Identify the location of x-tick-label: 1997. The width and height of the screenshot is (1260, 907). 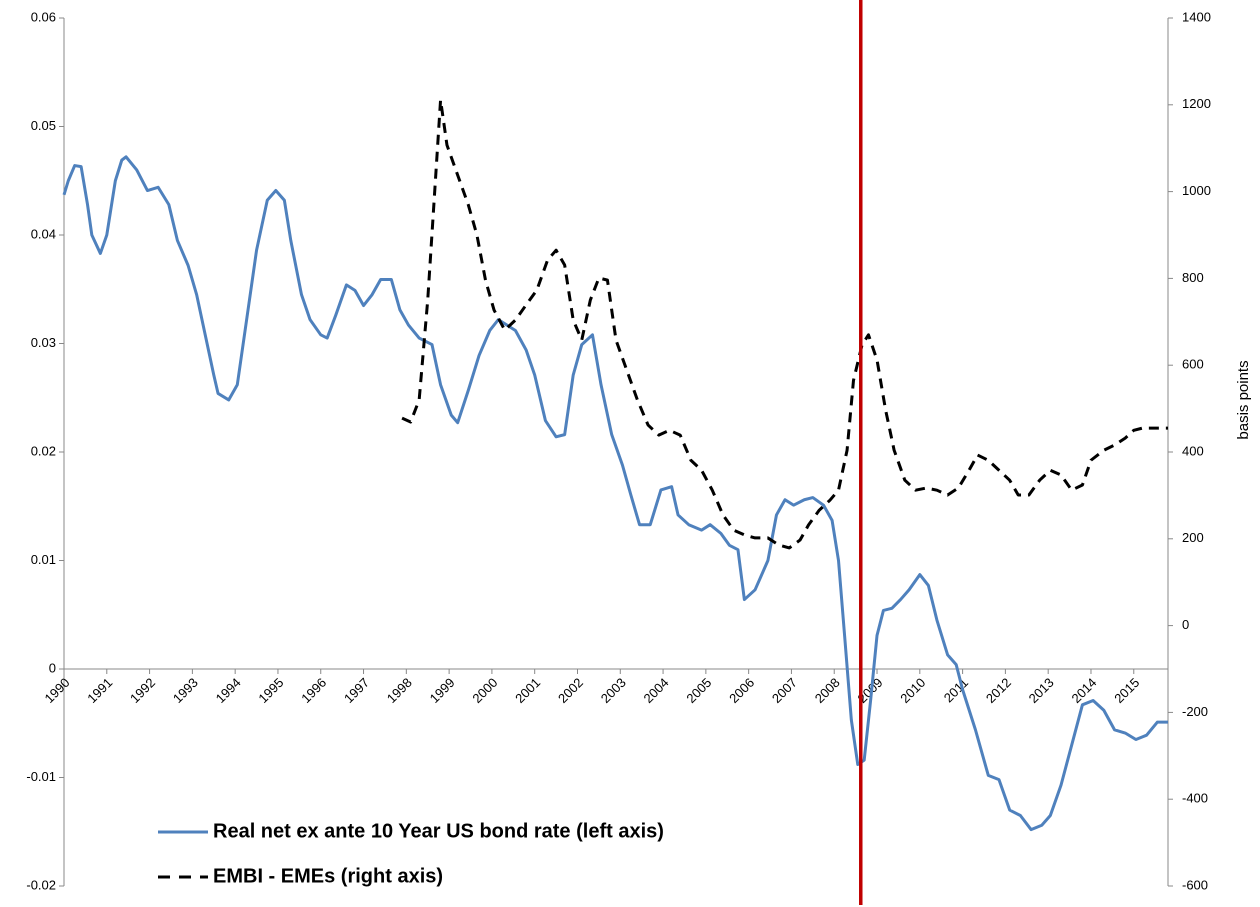
(356, 690).